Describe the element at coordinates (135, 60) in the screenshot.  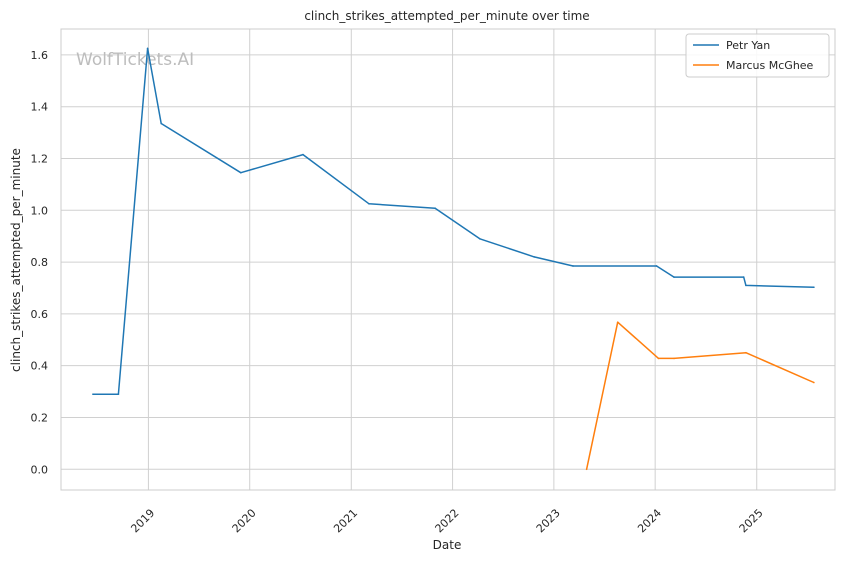
I see `watermark-text: WolfTickets.AI` at that location.